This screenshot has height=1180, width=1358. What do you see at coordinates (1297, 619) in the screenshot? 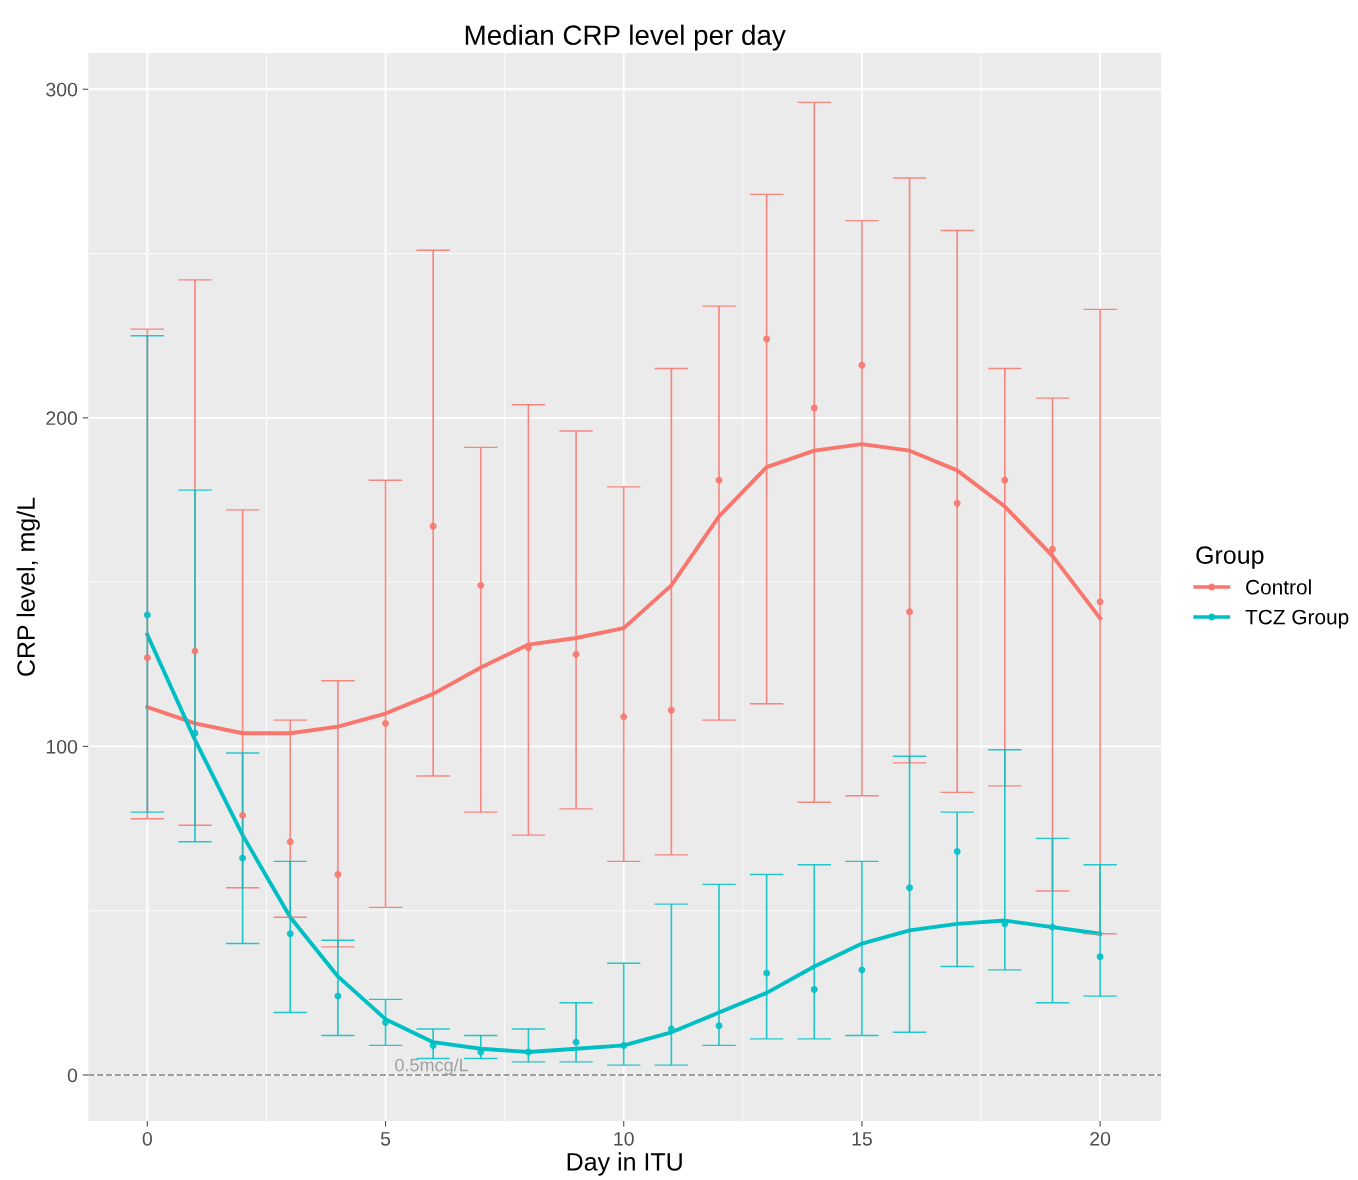
I see `legend-label: TCZ Group` at bounding box center [1297, 619].